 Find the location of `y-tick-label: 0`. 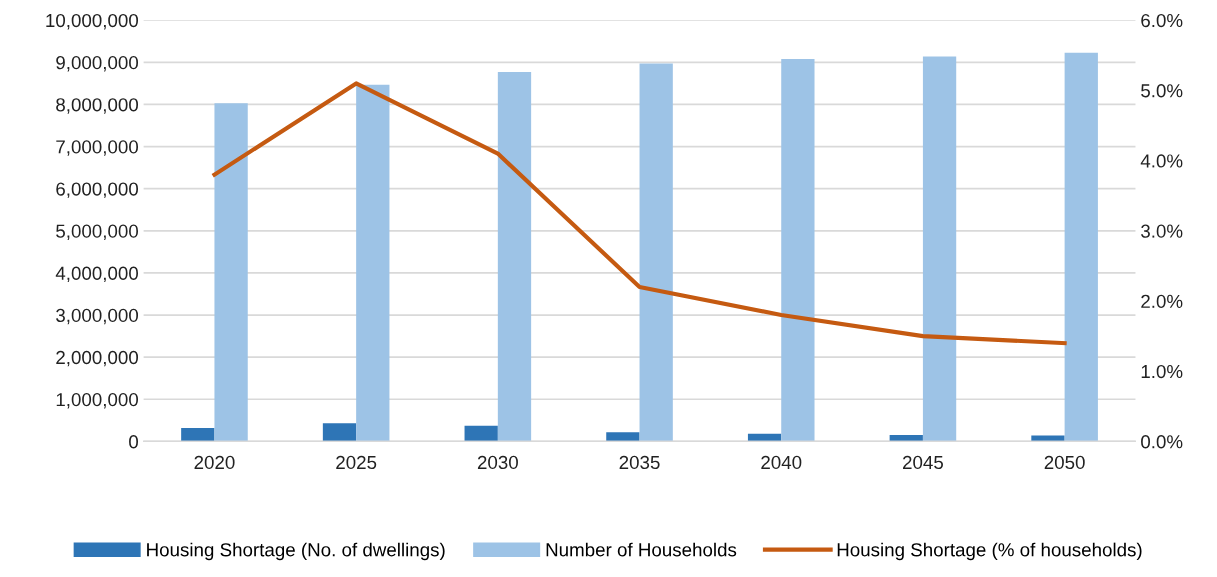

y-tick-label: 0 is located at coordinates (134, 442).